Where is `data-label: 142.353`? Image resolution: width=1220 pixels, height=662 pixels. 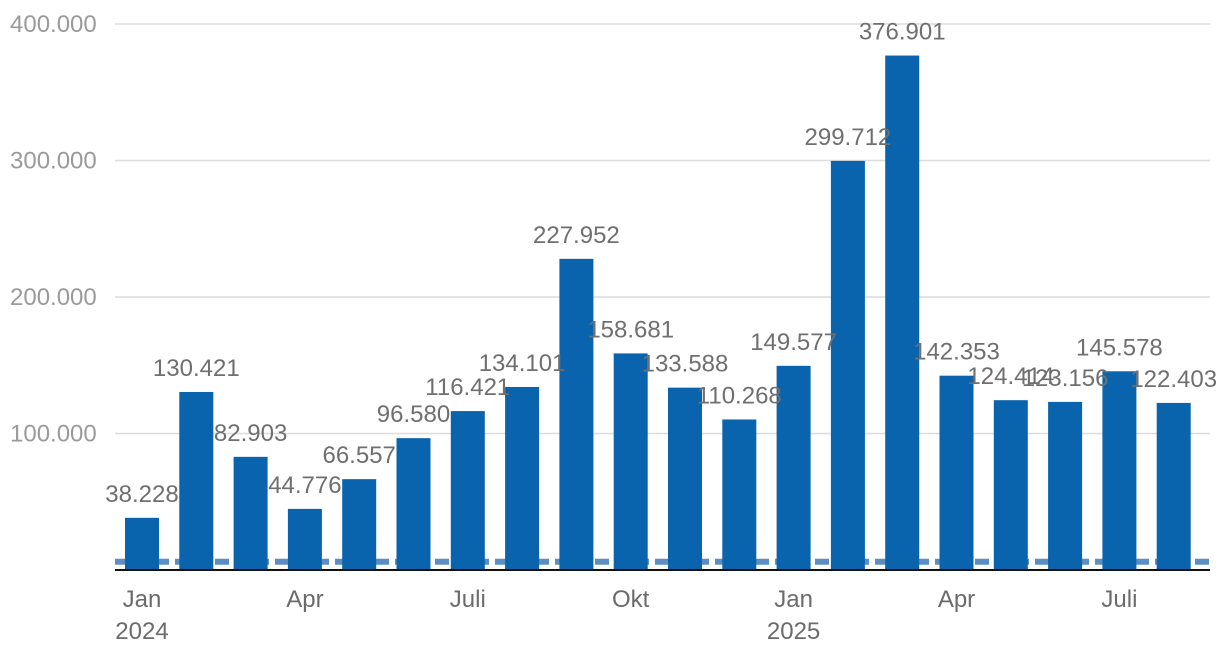
data-label: 142.353 is located at coordinates (956, 352).